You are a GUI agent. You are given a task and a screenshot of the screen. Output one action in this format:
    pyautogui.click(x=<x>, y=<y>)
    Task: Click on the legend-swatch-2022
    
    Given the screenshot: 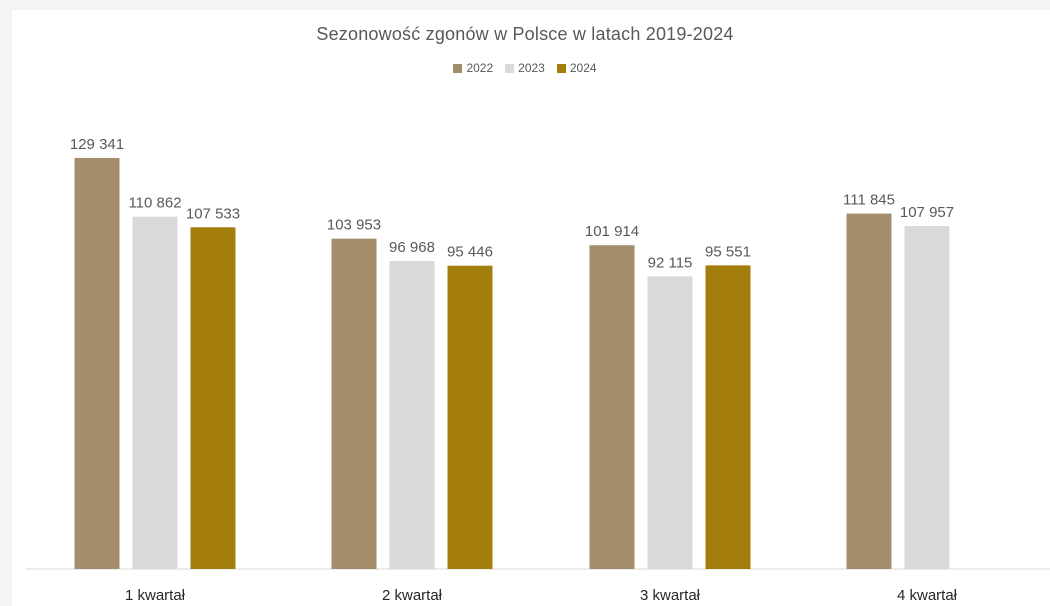 What is the action you would take?
    pyautogui.click(x=458, y=68)
    